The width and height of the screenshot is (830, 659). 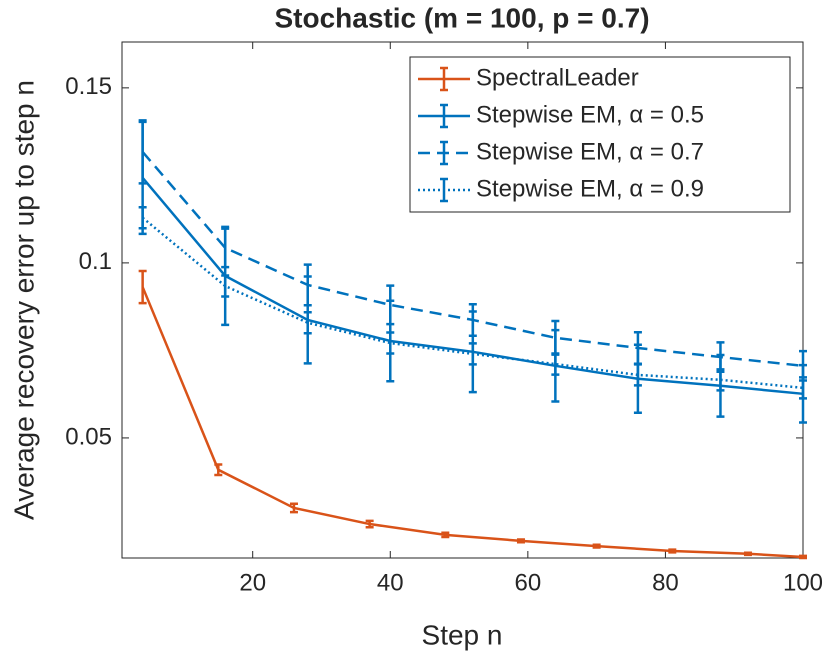 I want to click on legend-box, so click(x=600, y=134).